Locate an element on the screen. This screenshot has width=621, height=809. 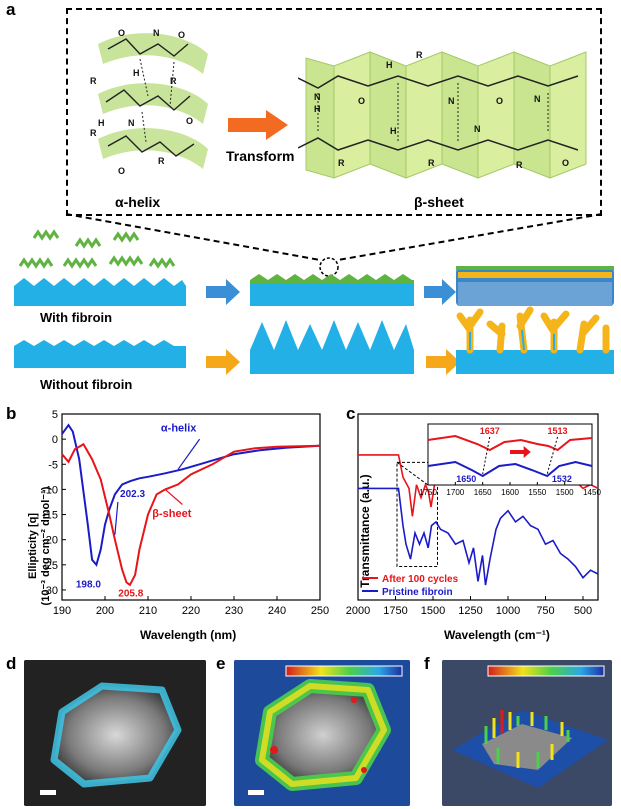
chart-b-ytick-label: -20 is located at coordinates (50, 541).